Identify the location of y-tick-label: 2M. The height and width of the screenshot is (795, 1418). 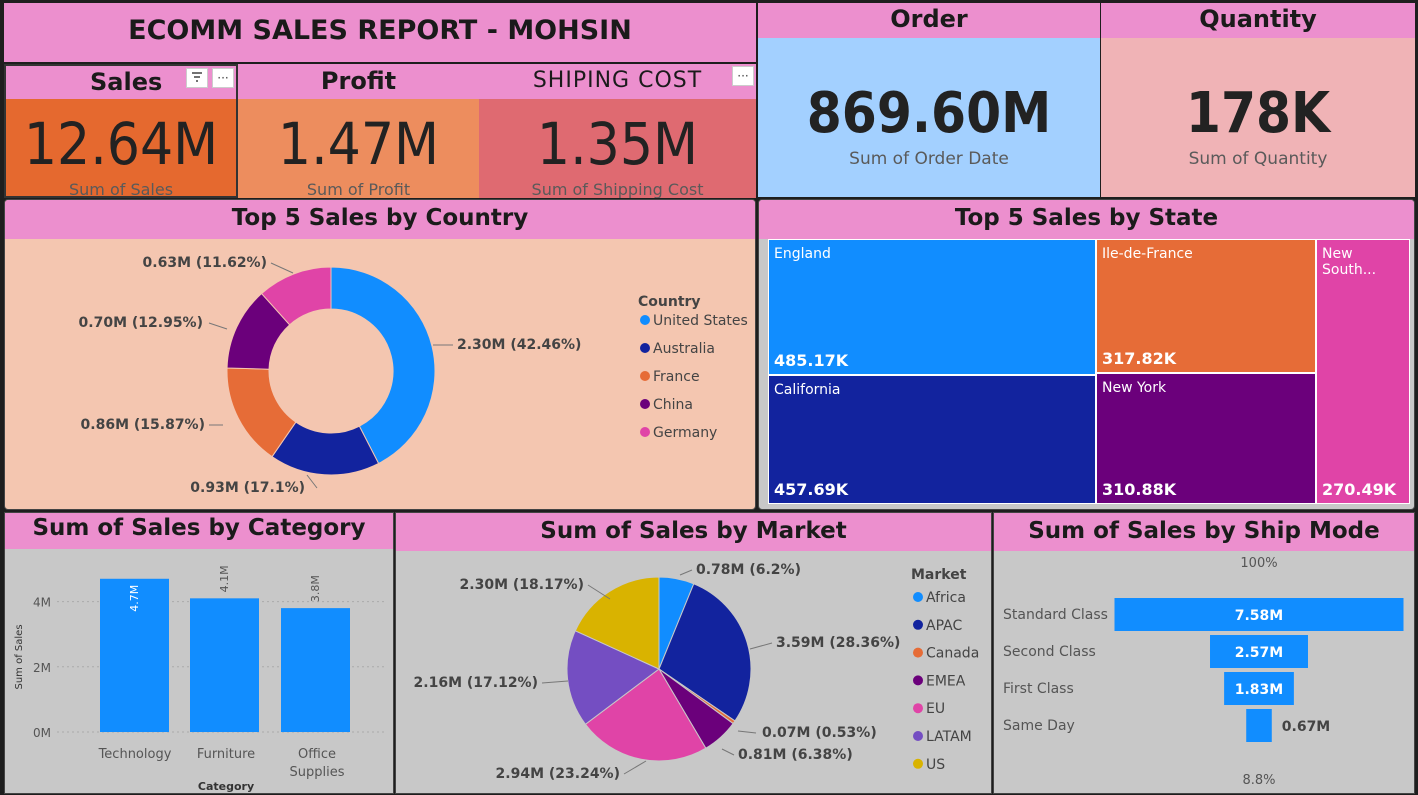
(42, 668).